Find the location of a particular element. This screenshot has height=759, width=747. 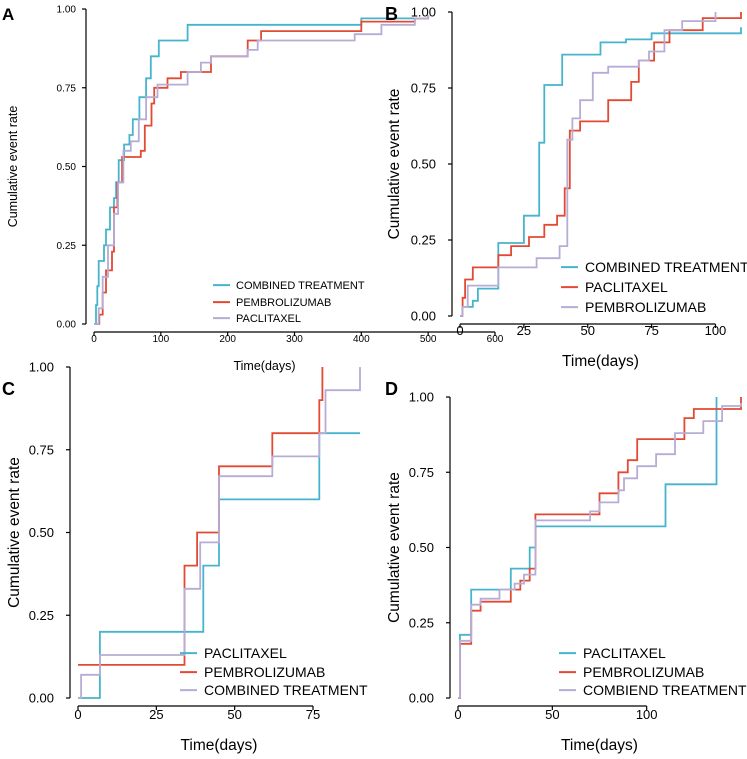

legend-label: COMBIEND TREATMENT is located at coordinates (665, 690).